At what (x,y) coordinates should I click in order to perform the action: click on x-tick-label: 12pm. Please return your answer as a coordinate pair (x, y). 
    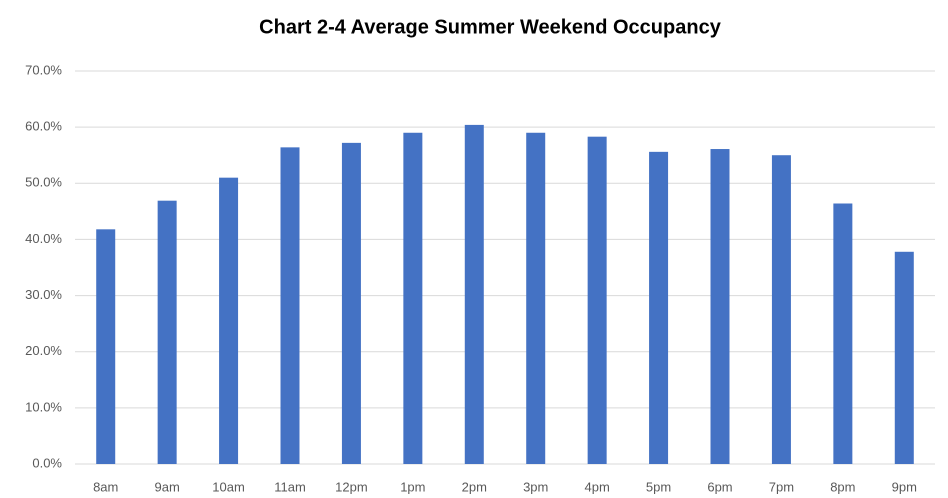
    Looking at the image, I should click on (351, 486).